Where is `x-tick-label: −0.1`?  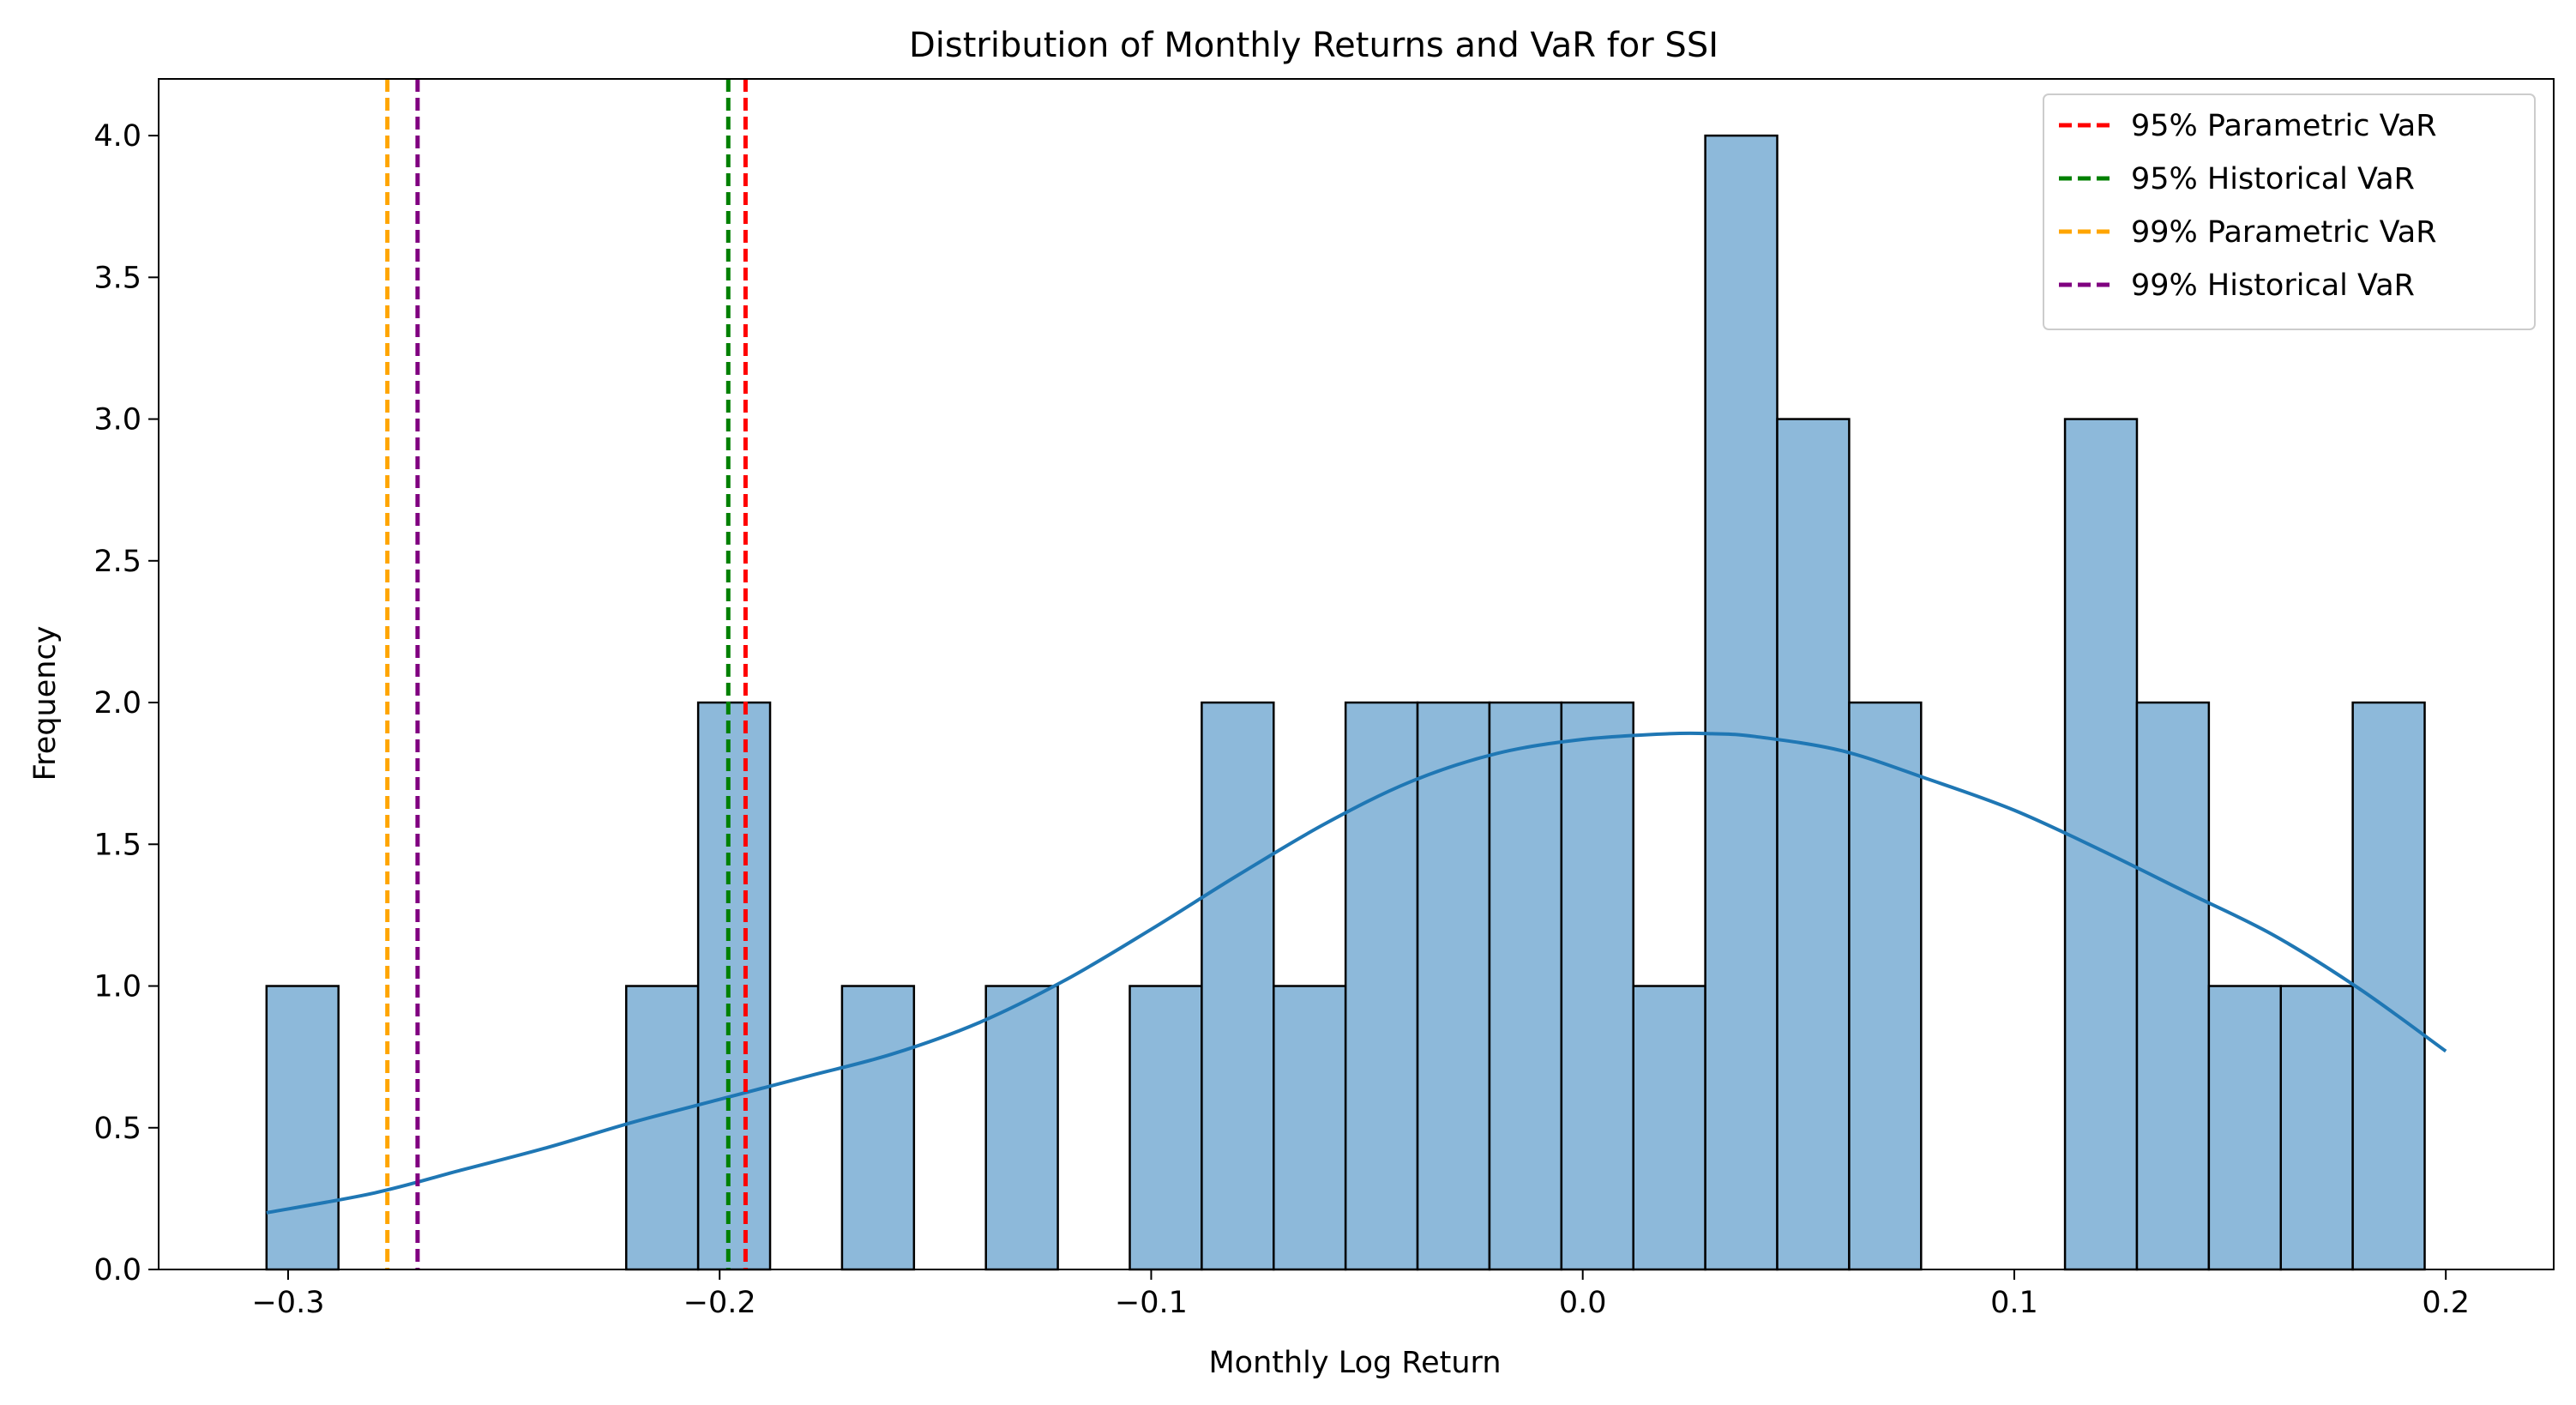 x-tick-label: −0.1 is located at coordinates (1151, 1303).